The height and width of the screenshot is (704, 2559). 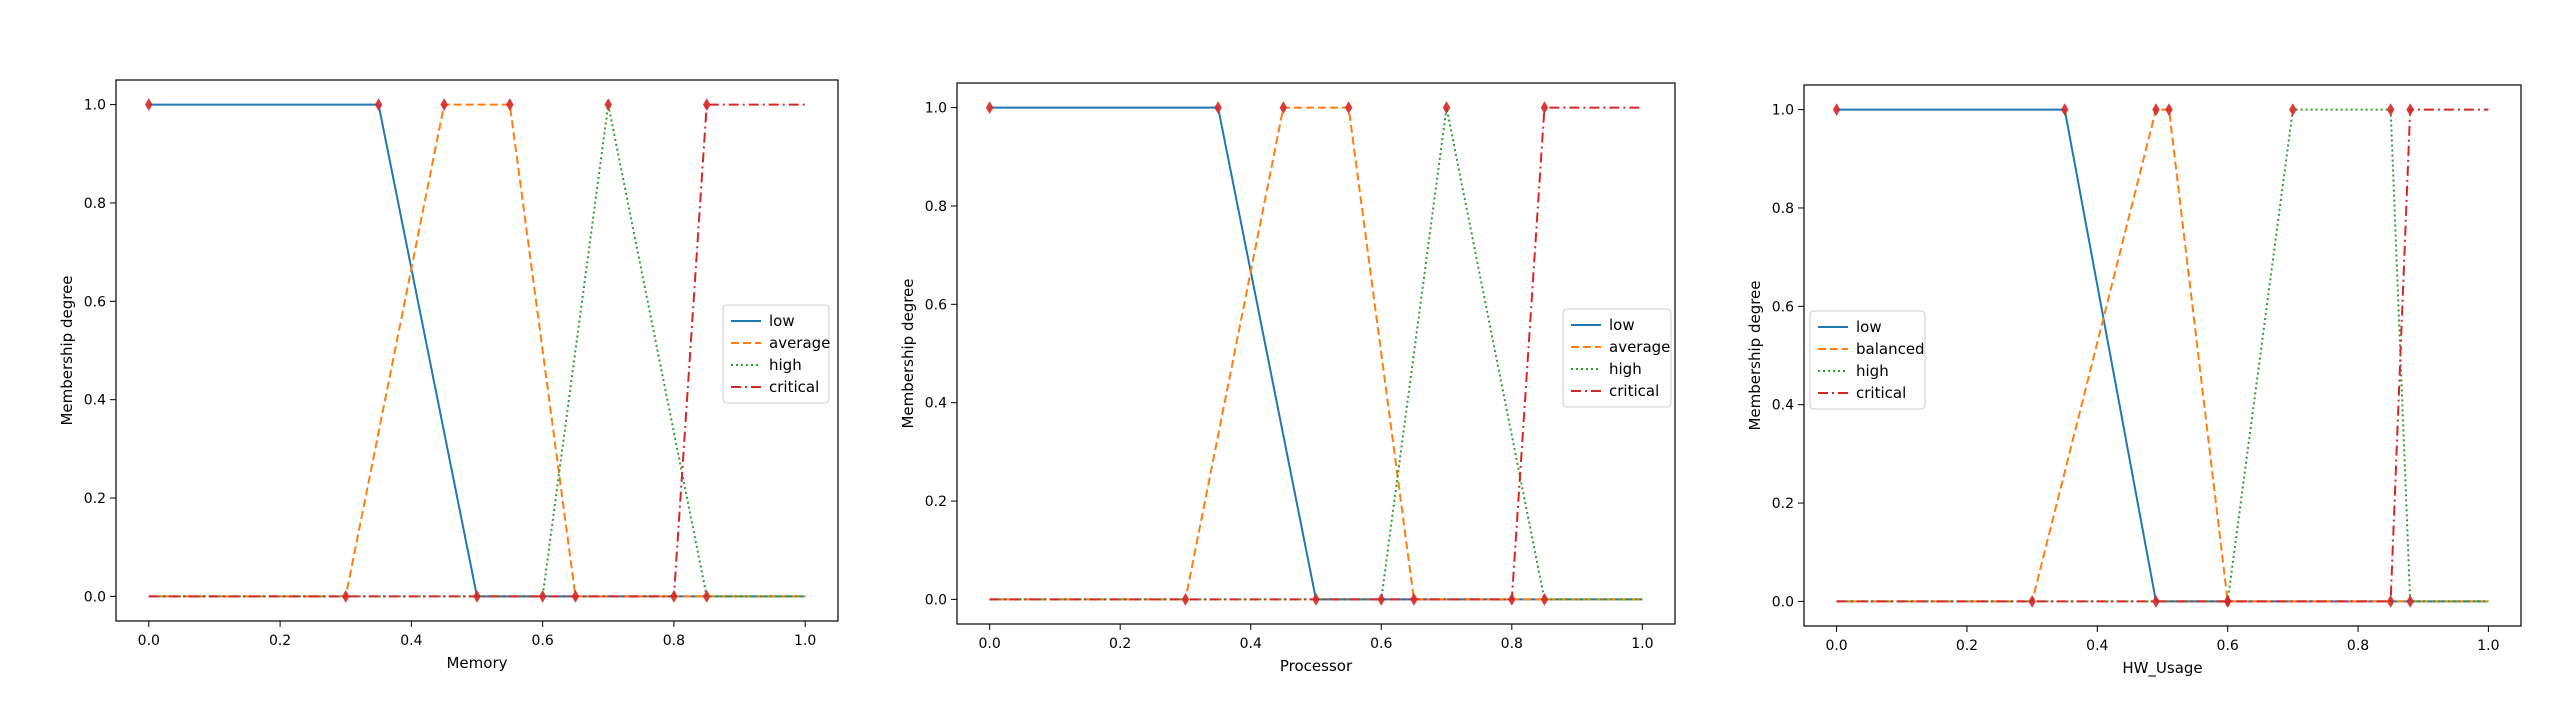 What do you see at coordinates (476, 663) in the screenshot?
I see `x-axis-label: Memory` at bounding box center [476, 663].